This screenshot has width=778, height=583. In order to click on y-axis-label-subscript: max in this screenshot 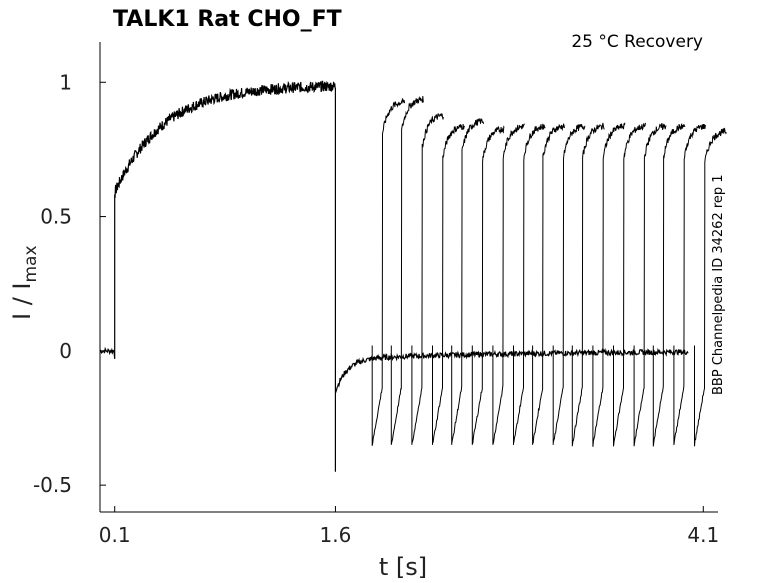, I will do `click(31, 263)`.